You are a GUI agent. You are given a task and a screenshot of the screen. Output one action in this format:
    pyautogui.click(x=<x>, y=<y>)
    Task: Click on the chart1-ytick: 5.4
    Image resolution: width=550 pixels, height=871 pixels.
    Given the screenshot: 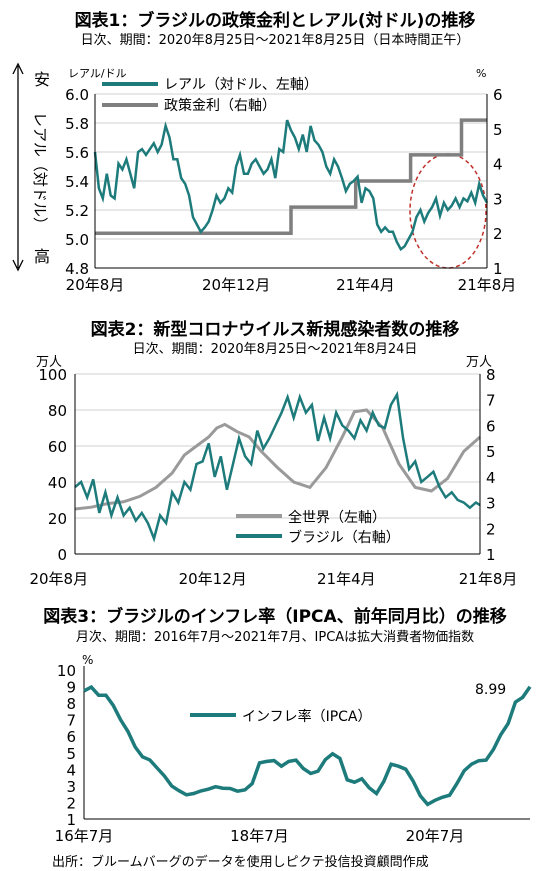 What is the action you would take?
    pyautogui.click(x=77, y=182)
    